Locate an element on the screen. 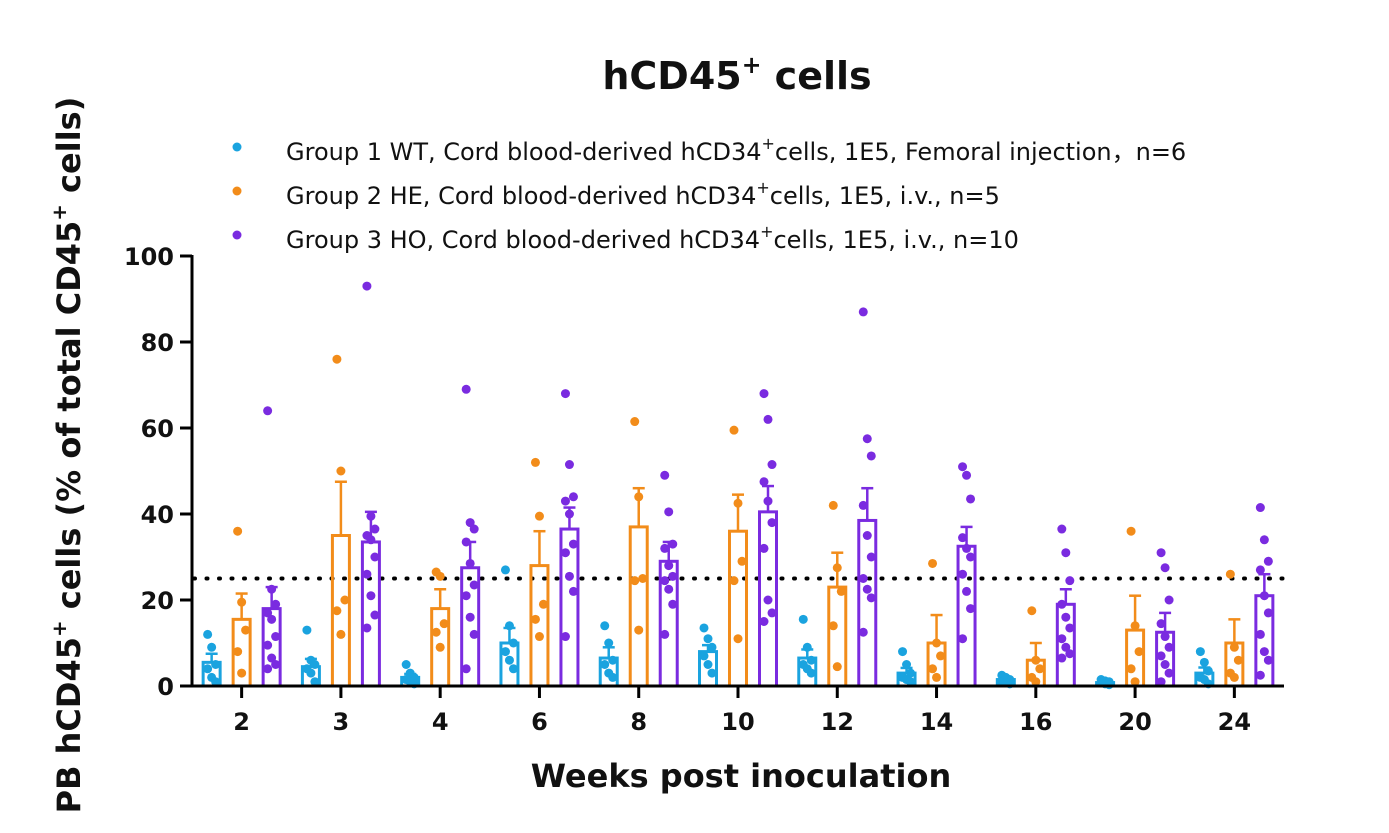  x-tick-label: 24 is located at coordinates (1234, 722).